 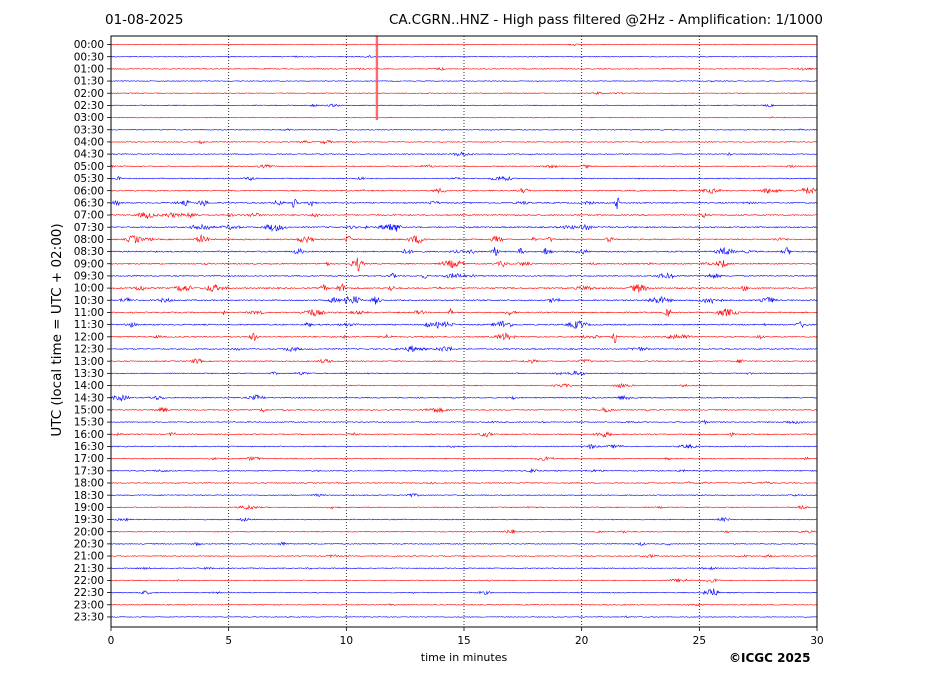 I want to click on copyright-text: ©ICGC 2025, so click(x=770, y=658).